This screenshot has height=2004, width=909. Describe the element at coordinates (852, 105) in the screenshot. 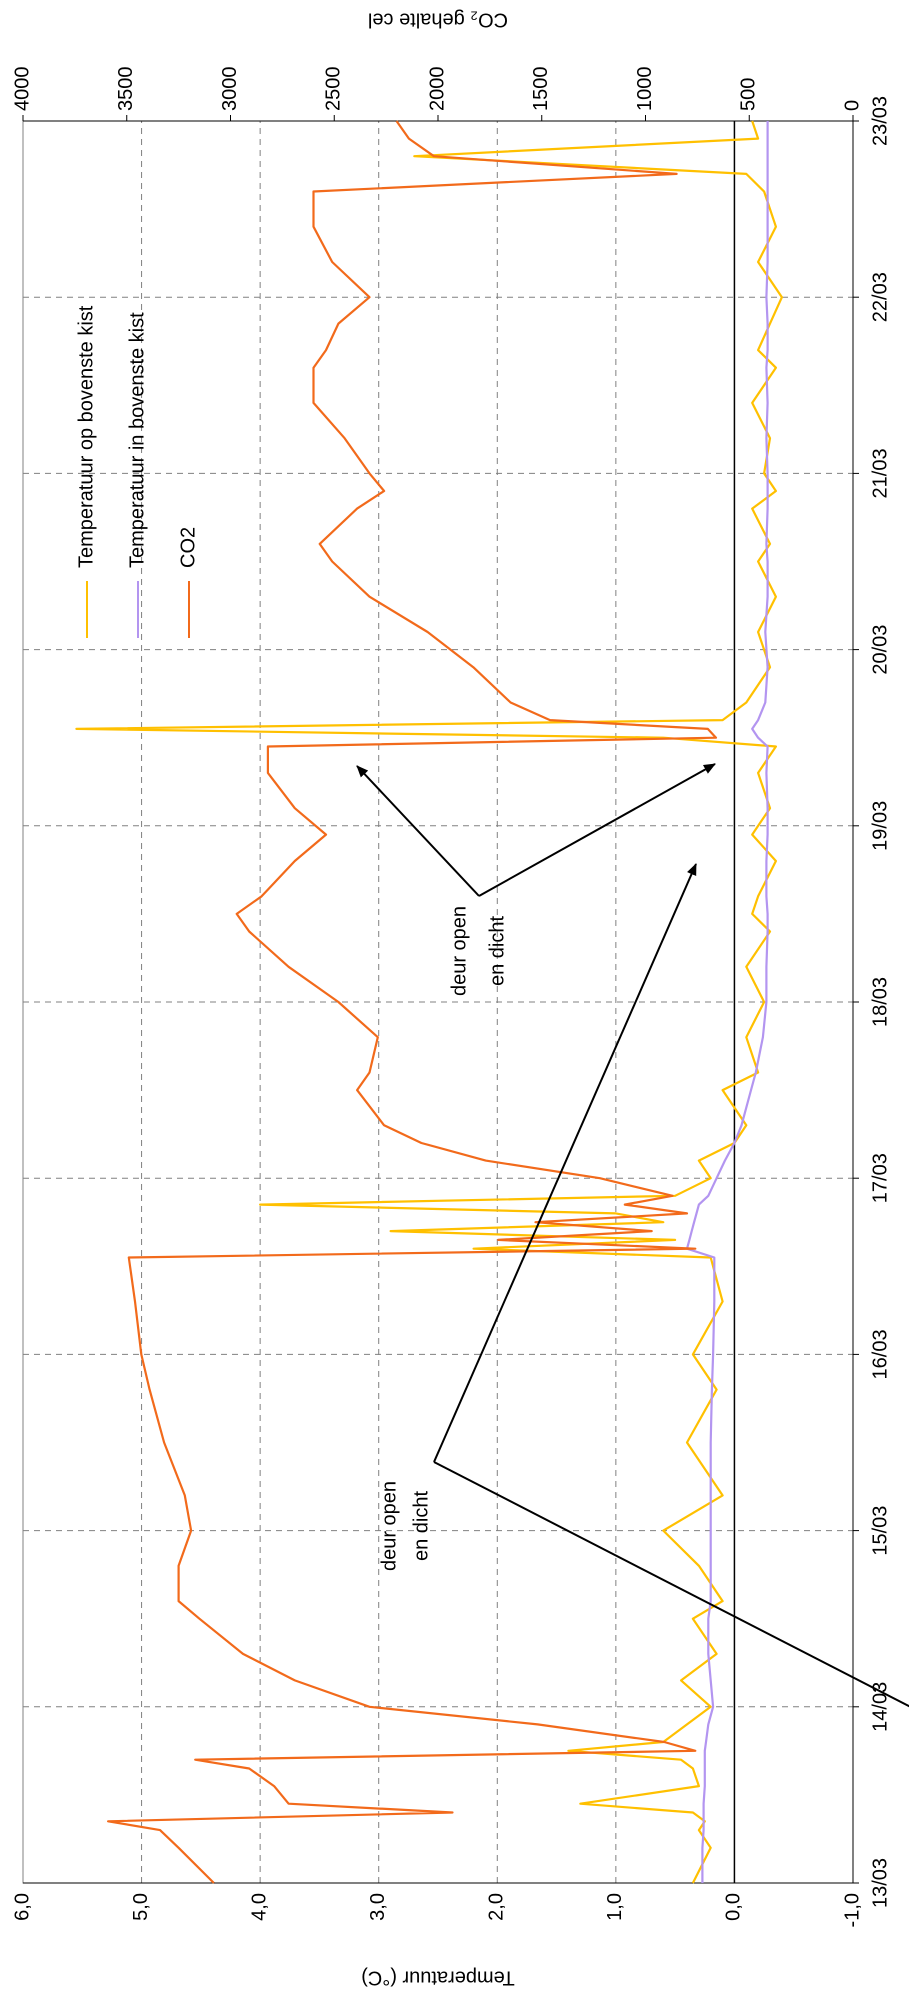

I see `y2-tick-label: 0` at that location.